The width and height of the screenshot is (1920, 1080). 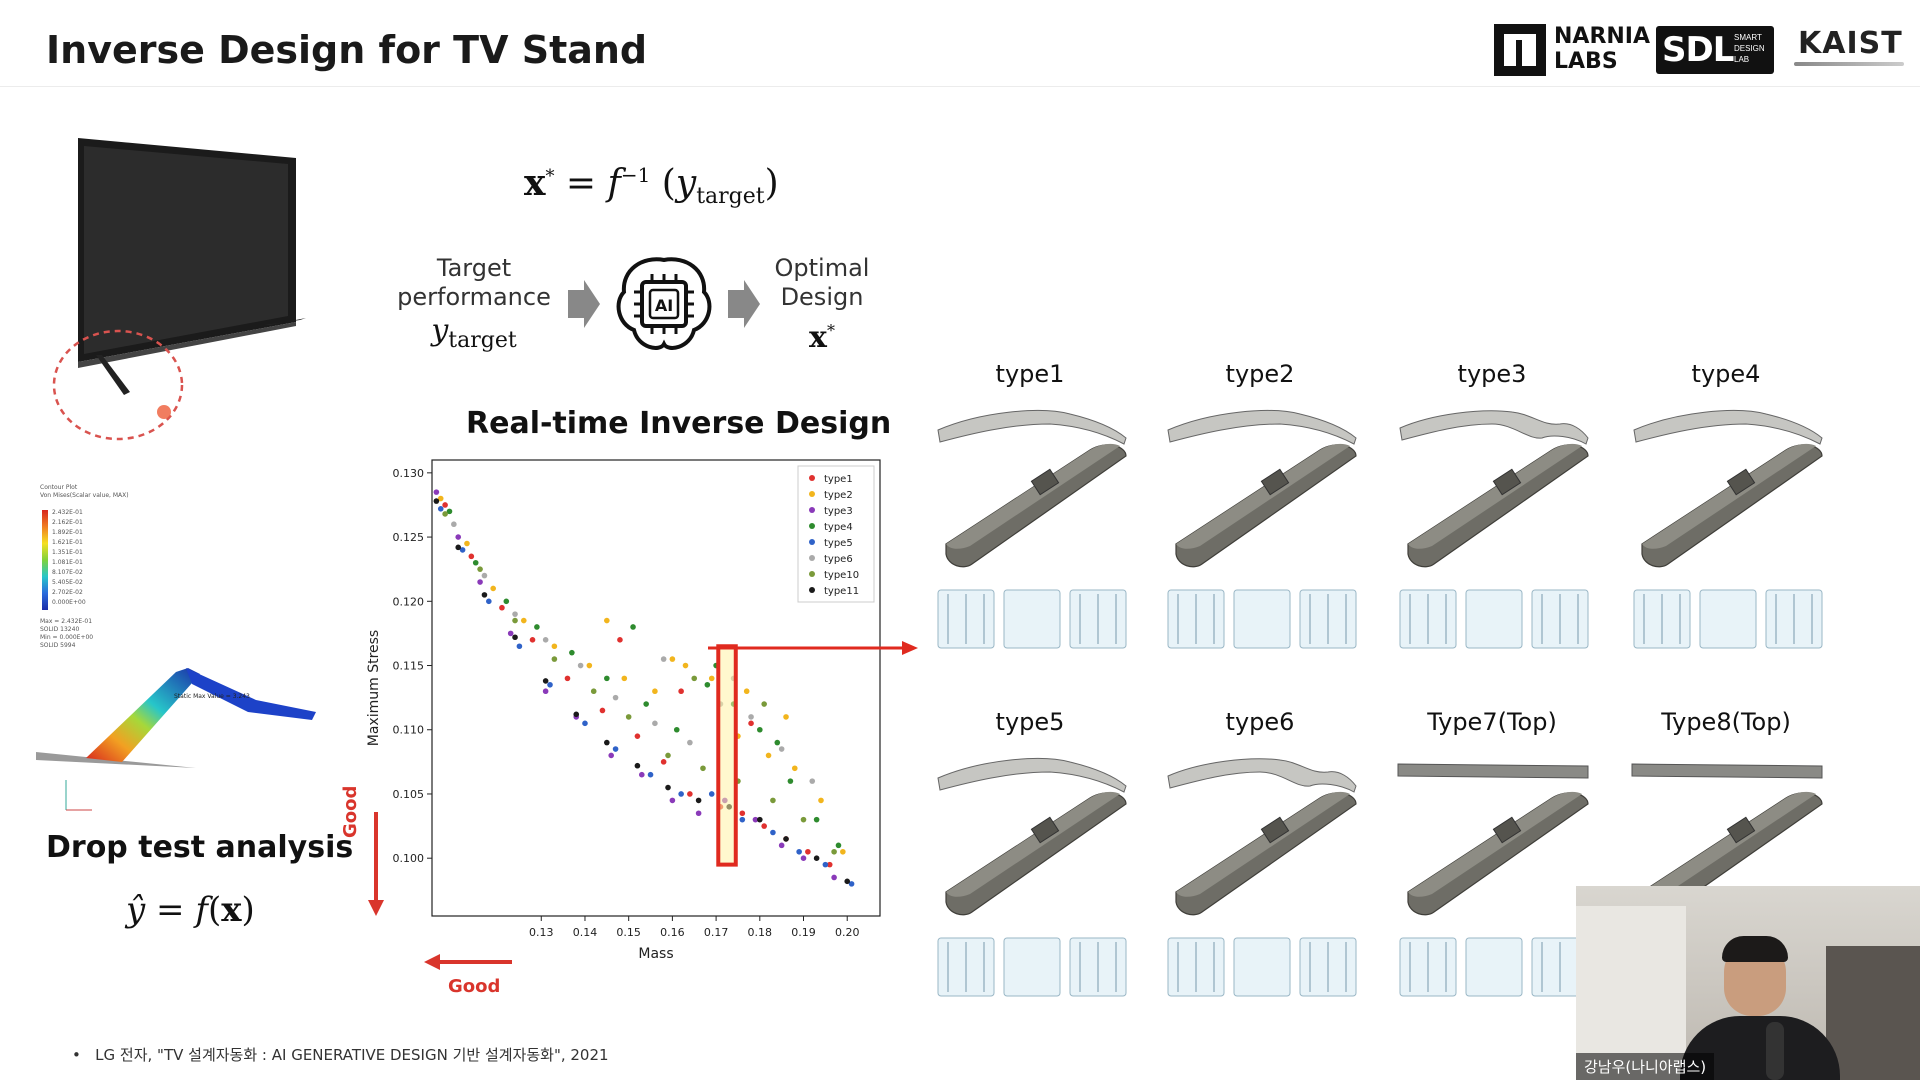 I want to click on y-ticks: 0.100 0.105 0.110 0.115 0.120 0.125 0.130, so click(x=412, y=666).